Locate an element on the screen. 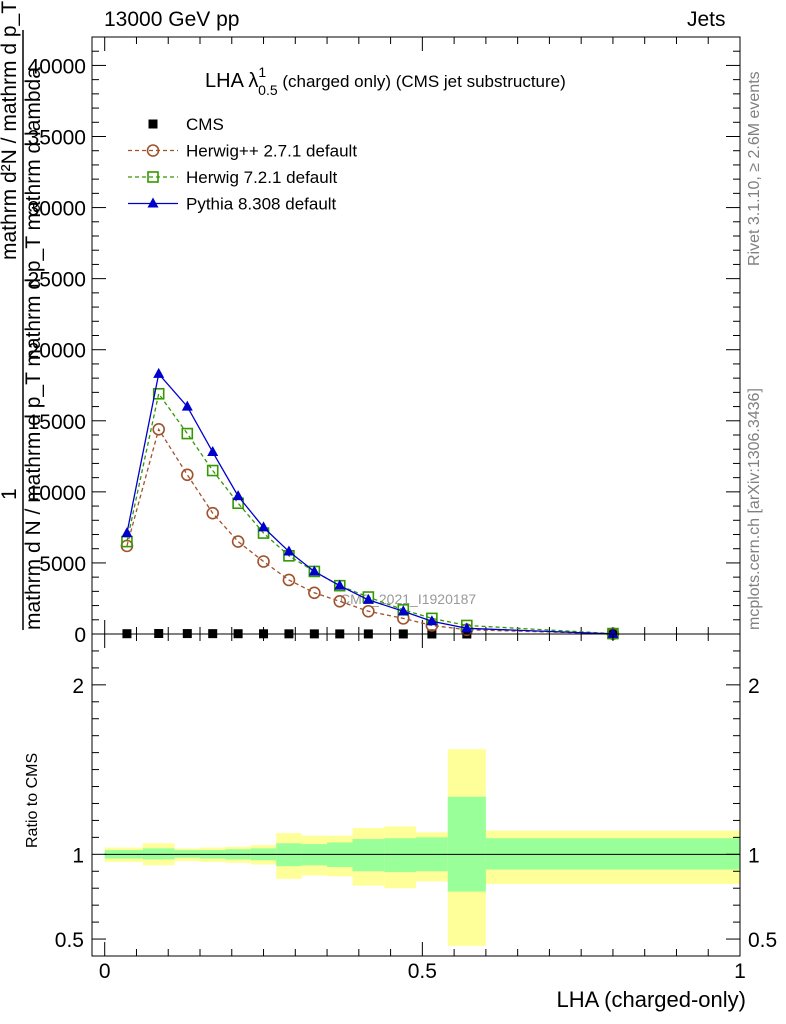 The width and height of the screenshot is (786, 1024). x-tick-label: 0.5 is located at coordinates (422, 971).